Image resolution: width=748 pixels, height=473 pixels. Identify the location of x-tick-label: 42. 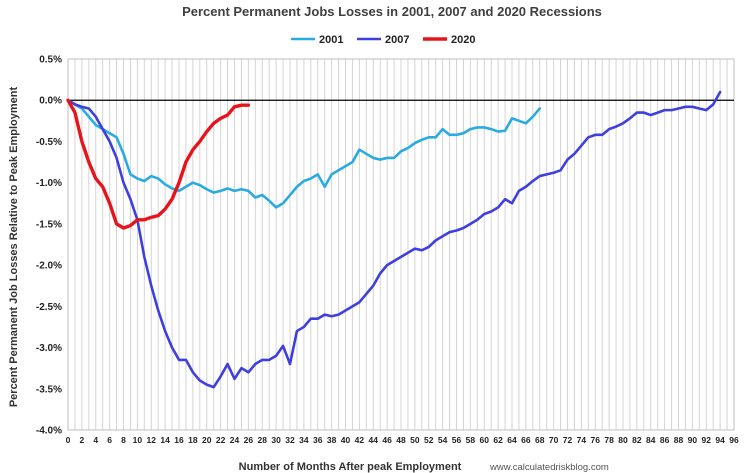
(360, 440).